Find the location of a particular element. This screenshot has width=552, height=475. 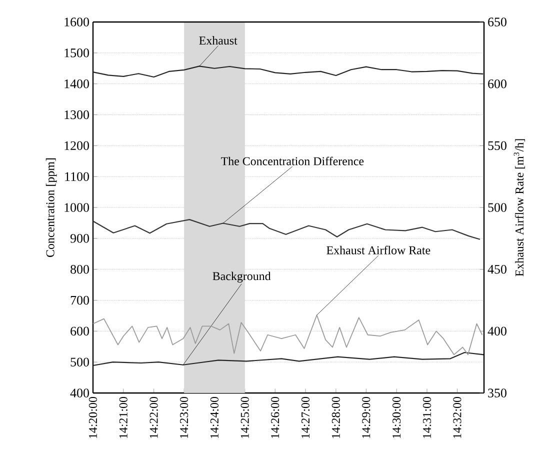

text: Background is located at coordinates (241, 277).